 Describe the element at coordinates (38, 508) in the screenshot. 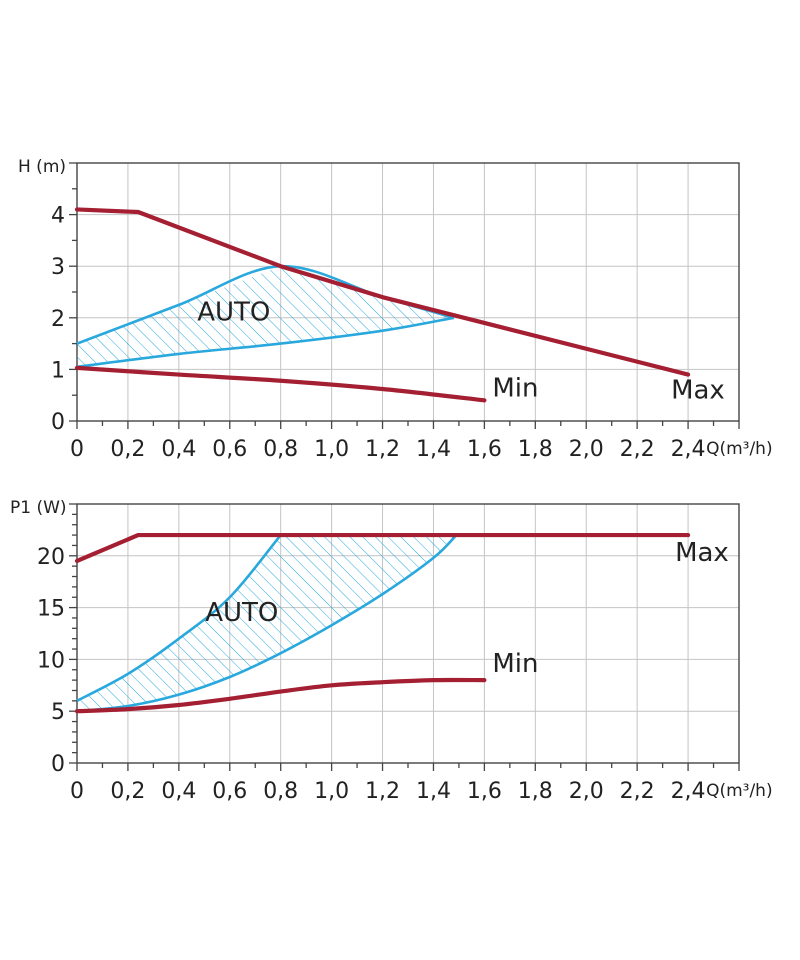

I see `y-axis-title: P1 (W)` at that location.